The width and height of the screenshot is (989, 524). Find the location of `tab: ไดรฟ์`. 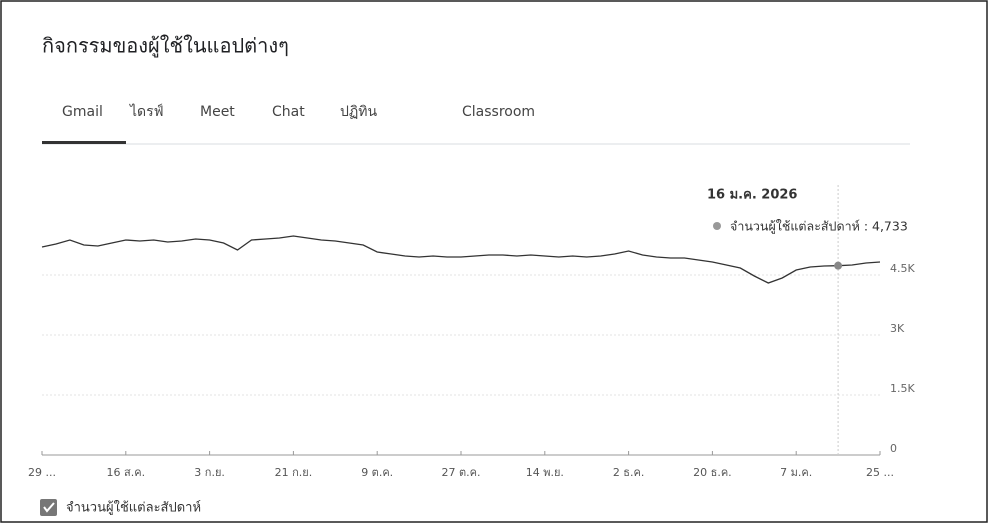

tab: ไดรฟ์ is located at coordinates (146, 111).